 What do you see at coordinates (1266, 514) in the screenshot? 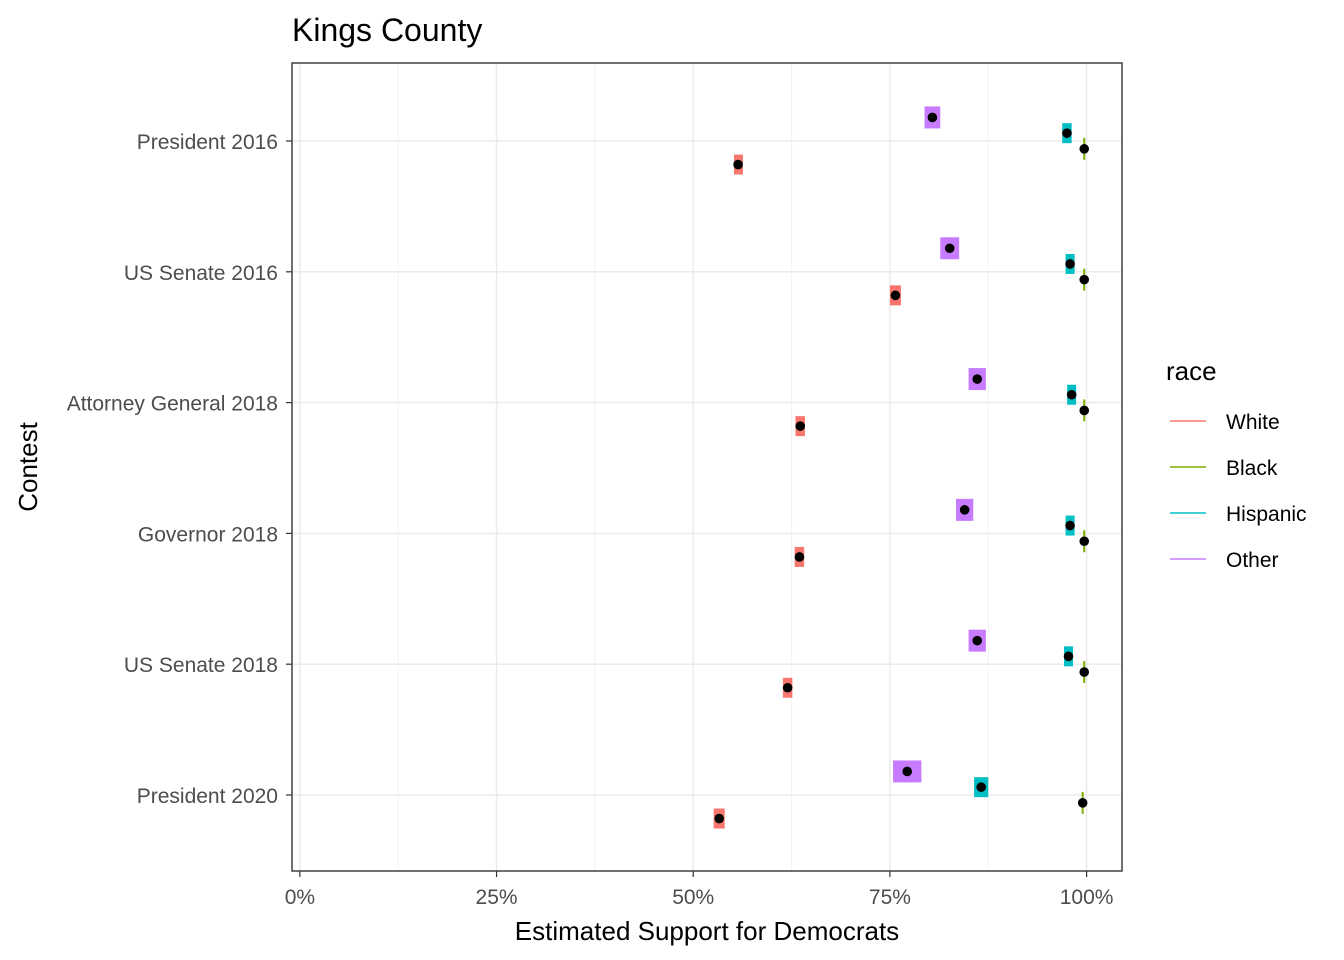
I see `legend-label-hispanic: Hispanic` at bounding box center [1266, 514].